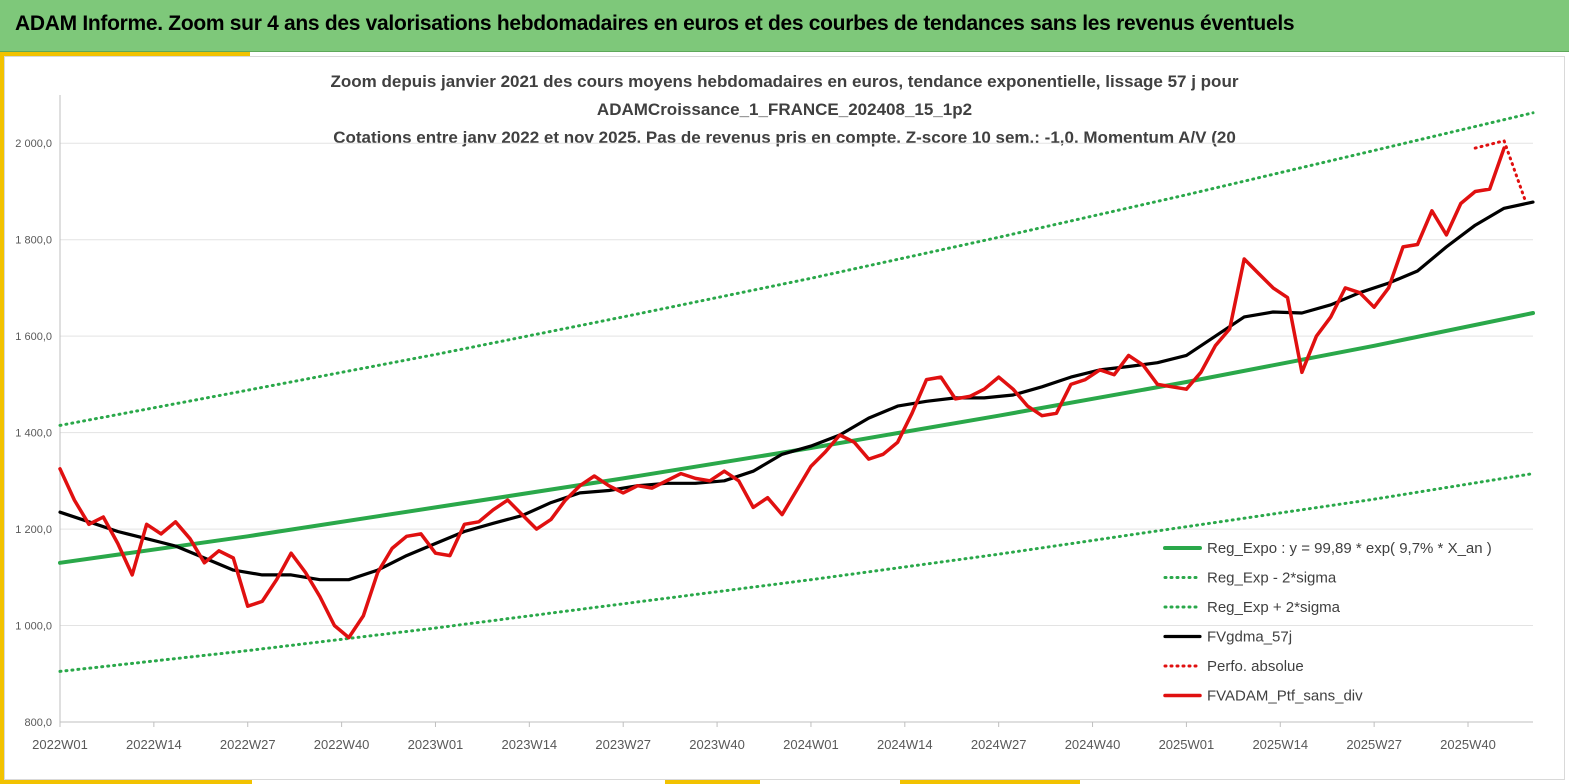  What do you see at coordinates (248, 744) in the screenshot?
I see `x-tick-label: 2022W27` at bounding box center [248, 744].